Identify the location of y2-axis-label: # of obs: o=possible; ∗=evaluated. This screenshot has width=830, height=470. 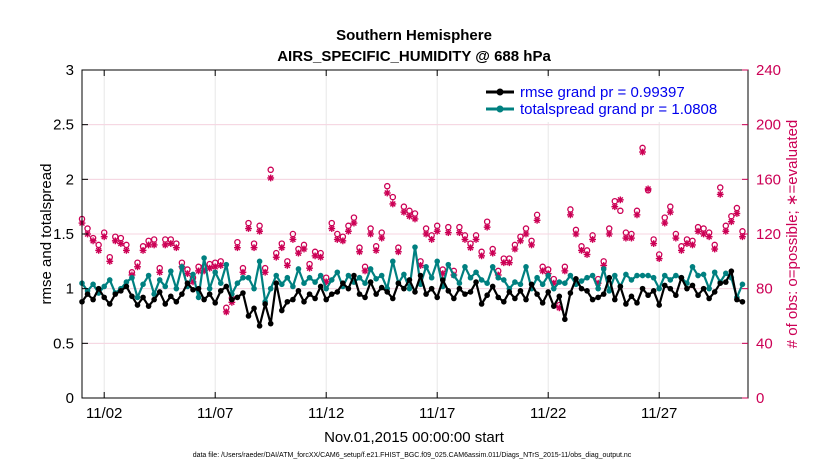
(792, 234).